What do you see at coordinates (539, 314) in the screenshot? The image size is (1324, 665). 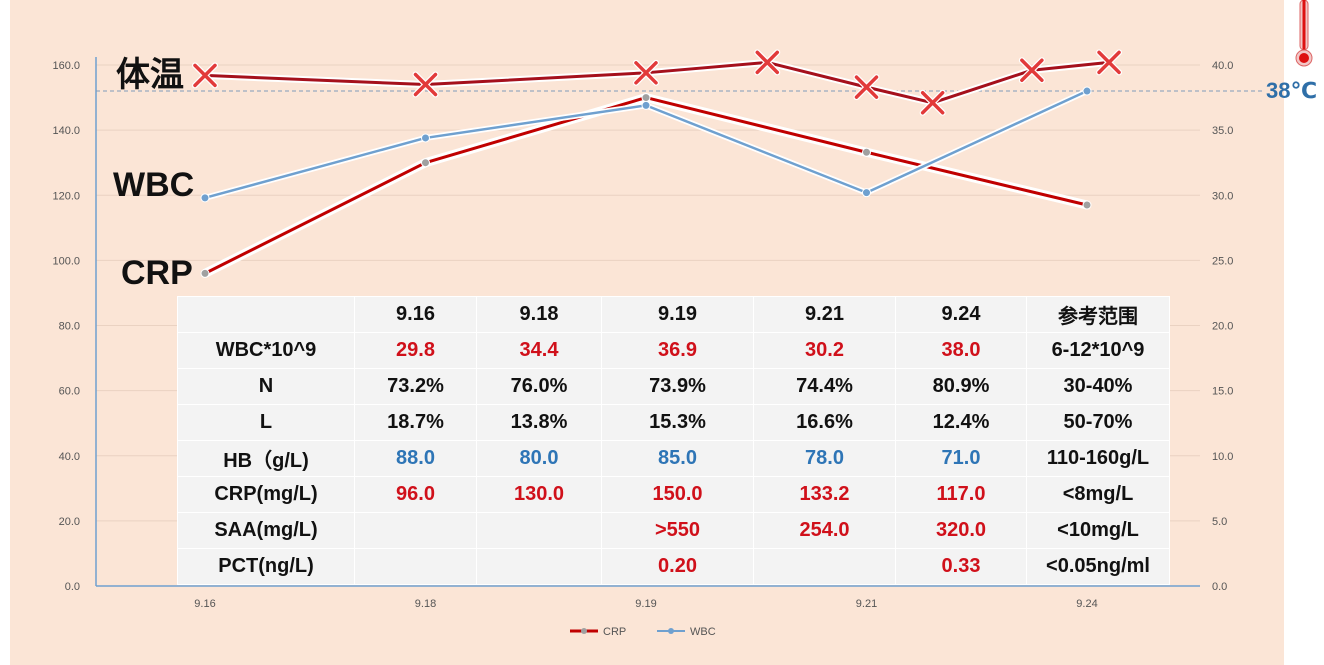 I see `table-header-cell: 9.18` at bounding box center [539, 314].